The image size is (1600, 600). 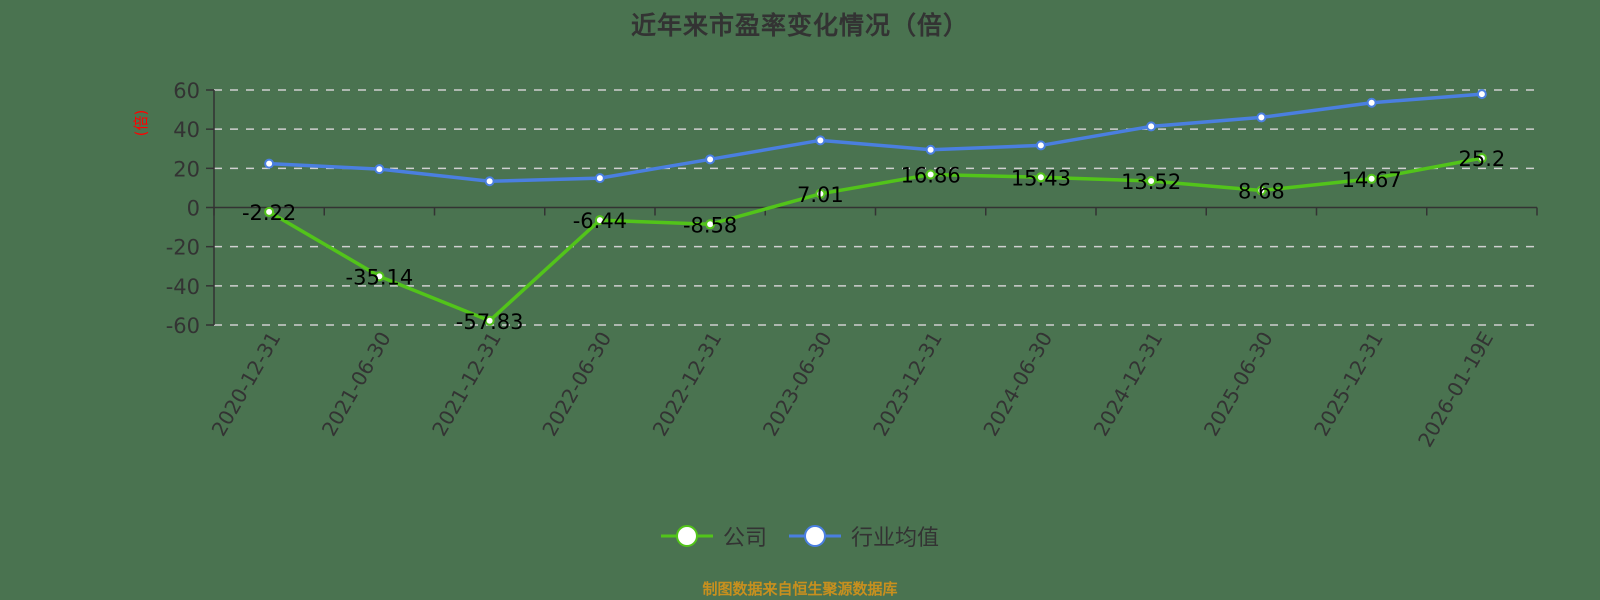 I want to click on data-label: -57.83, so click(x=490, y=322).